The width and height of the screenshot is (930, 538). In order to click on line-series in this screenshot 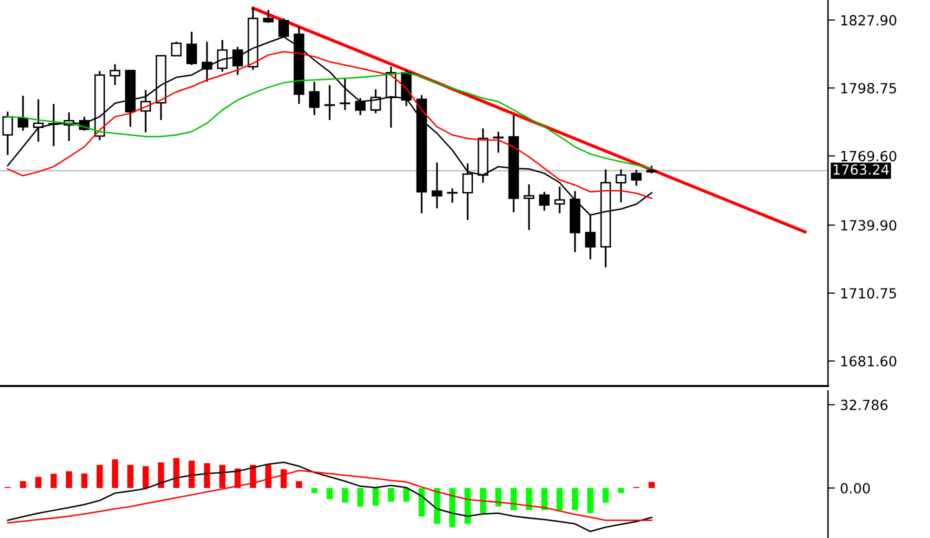, I will do `click(329, 497)`.